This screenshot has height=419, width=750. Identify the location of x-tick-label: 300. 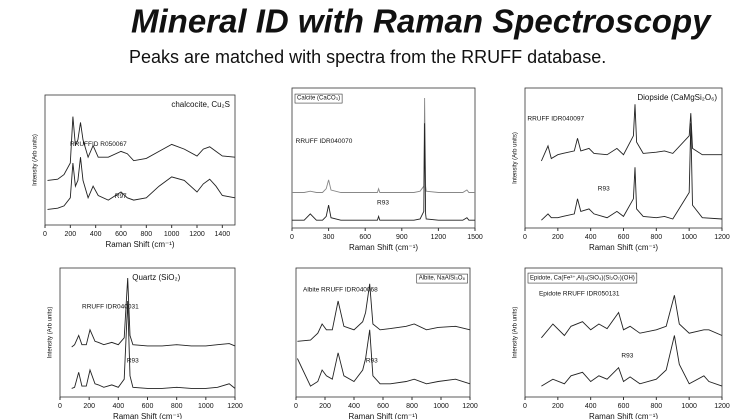
(329, 237).